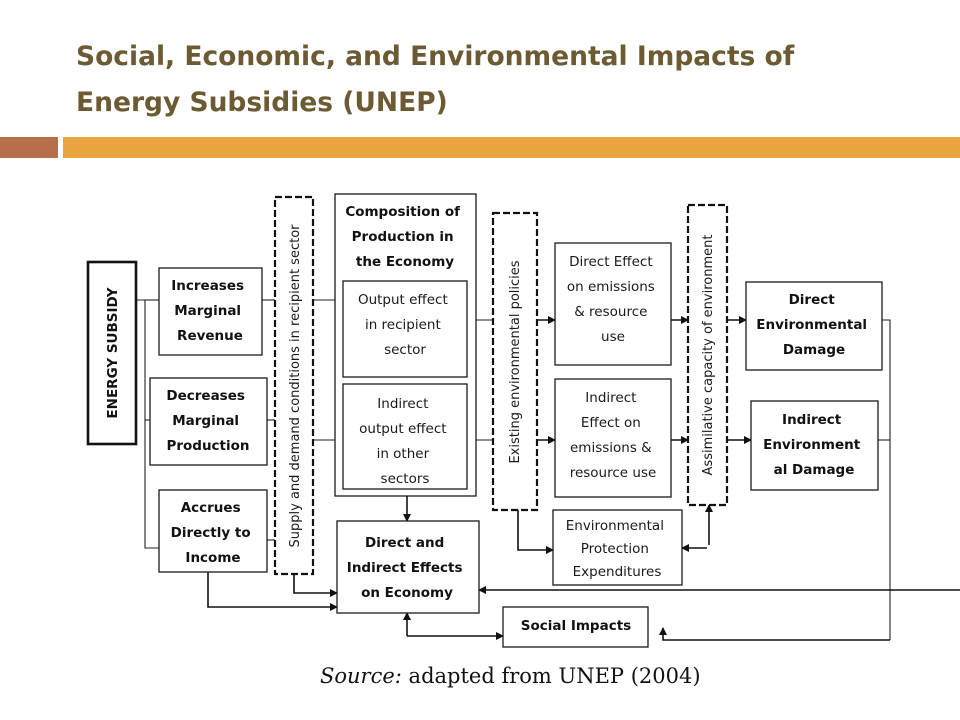 The width and height of the screenshot is (960, 720). I want to click on existing-policies-box, so click(515, 361).